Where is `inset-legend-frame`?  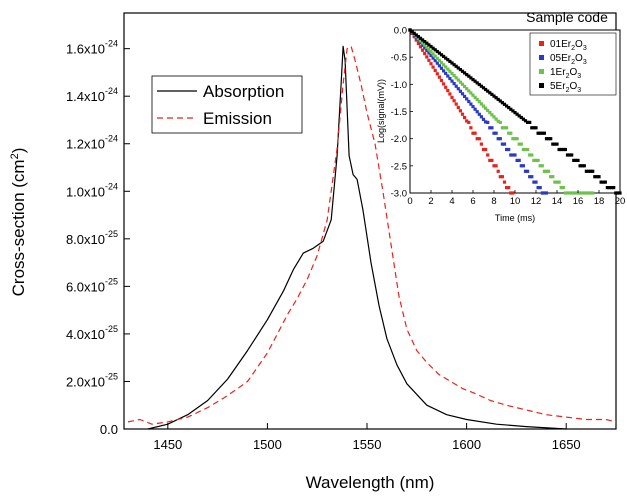 inset-legend-frame is located at coordinates (573, 64).